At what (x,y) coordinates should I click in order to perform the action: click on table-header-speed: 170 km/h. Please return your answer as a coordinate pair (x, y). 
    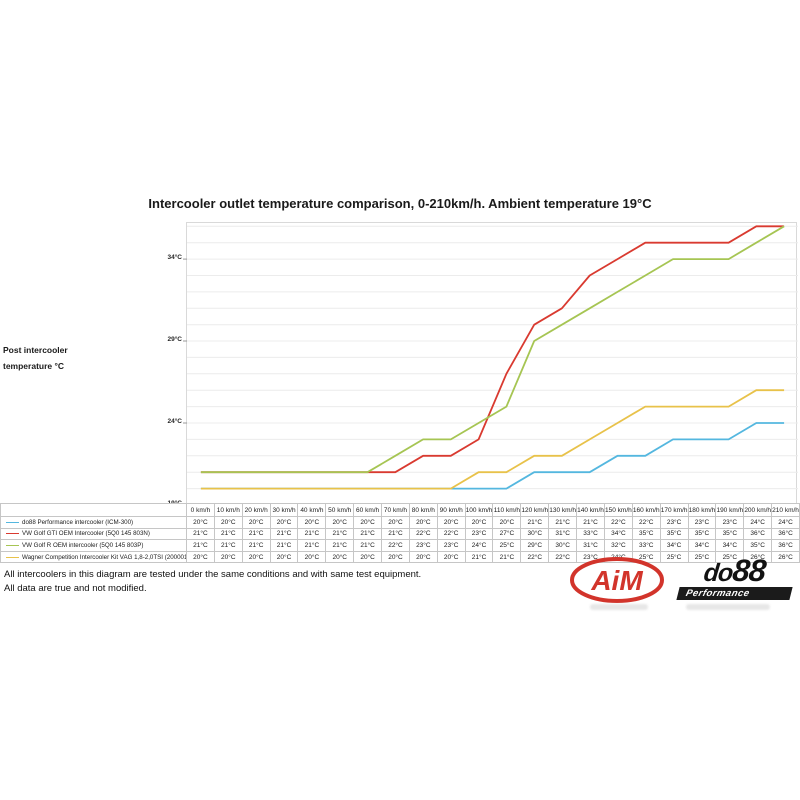
    Looking at the image, I should click on (674, 510).